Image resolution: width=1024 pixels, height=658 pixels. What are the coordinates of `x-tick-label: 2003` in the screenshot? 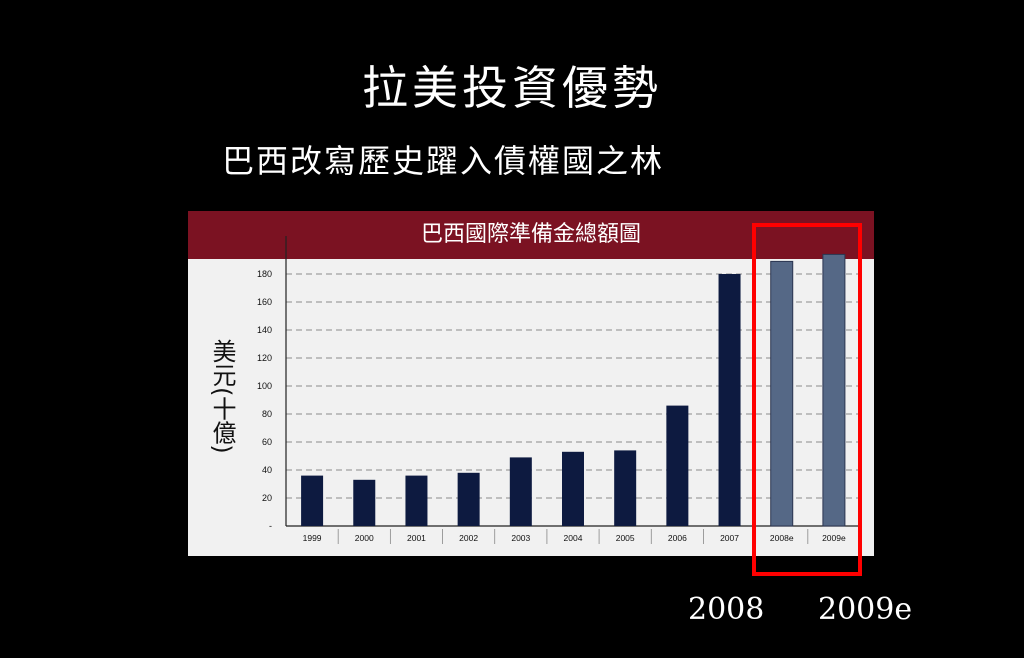 It's located at (520, 538).